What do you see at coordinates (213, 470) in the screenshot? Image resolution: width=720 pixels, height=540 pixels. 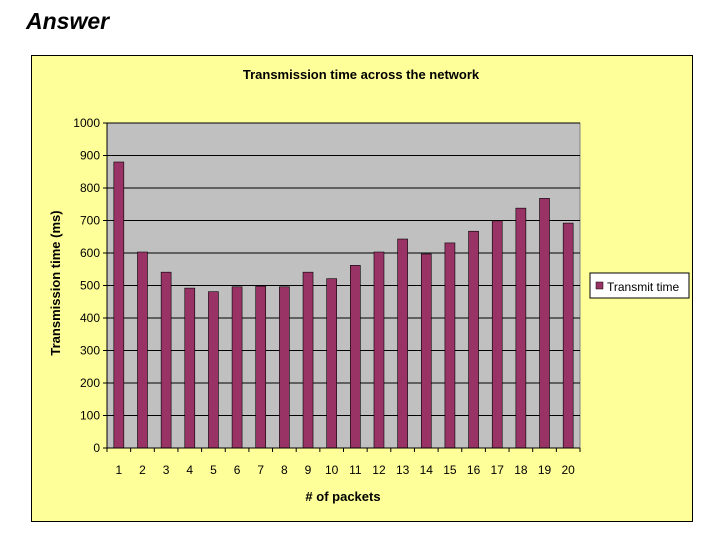 I see `x-tick-label: 5` at bounding box center [213, 470].